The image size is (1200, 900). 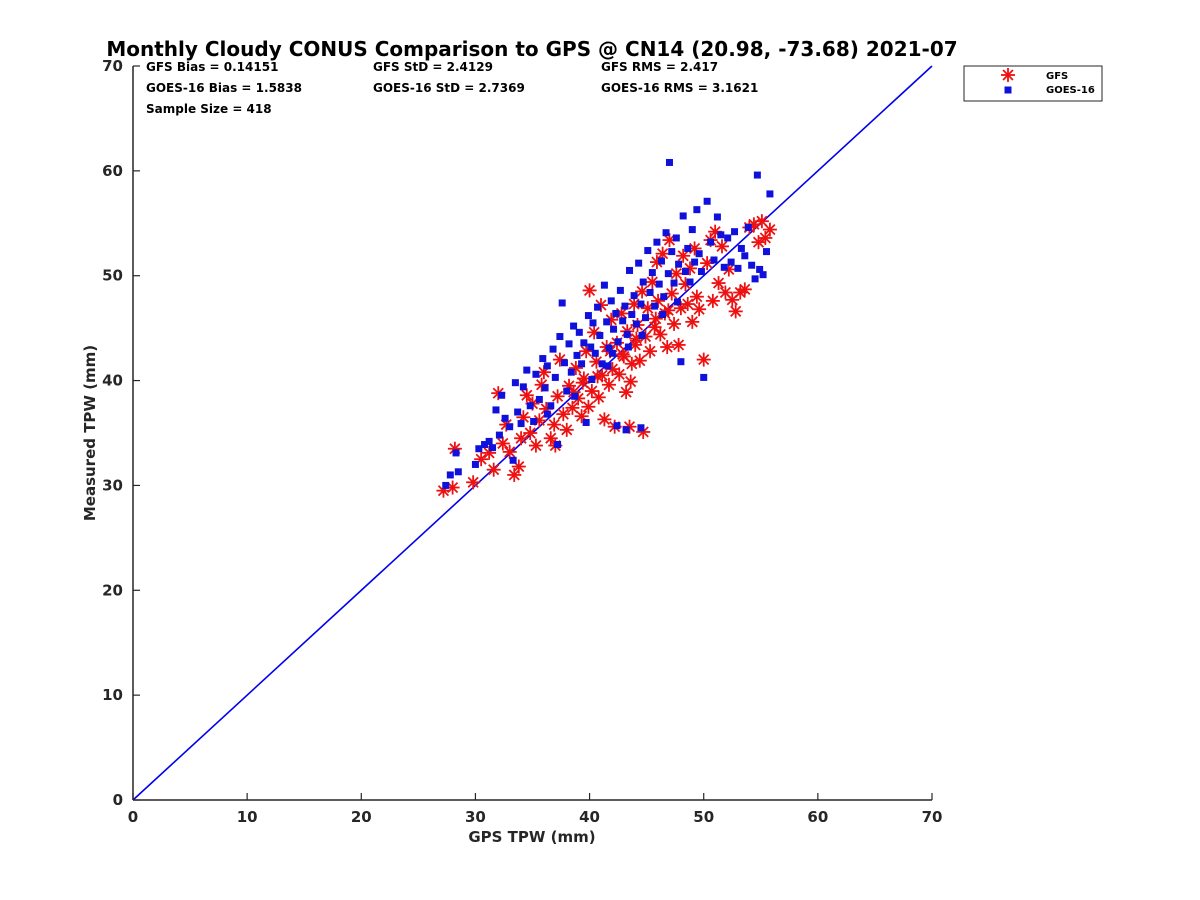 What do you see at coordinates (112, 276) in the screenshot?
I see `y-tick-label: 50` at bounding box center [112, 276].